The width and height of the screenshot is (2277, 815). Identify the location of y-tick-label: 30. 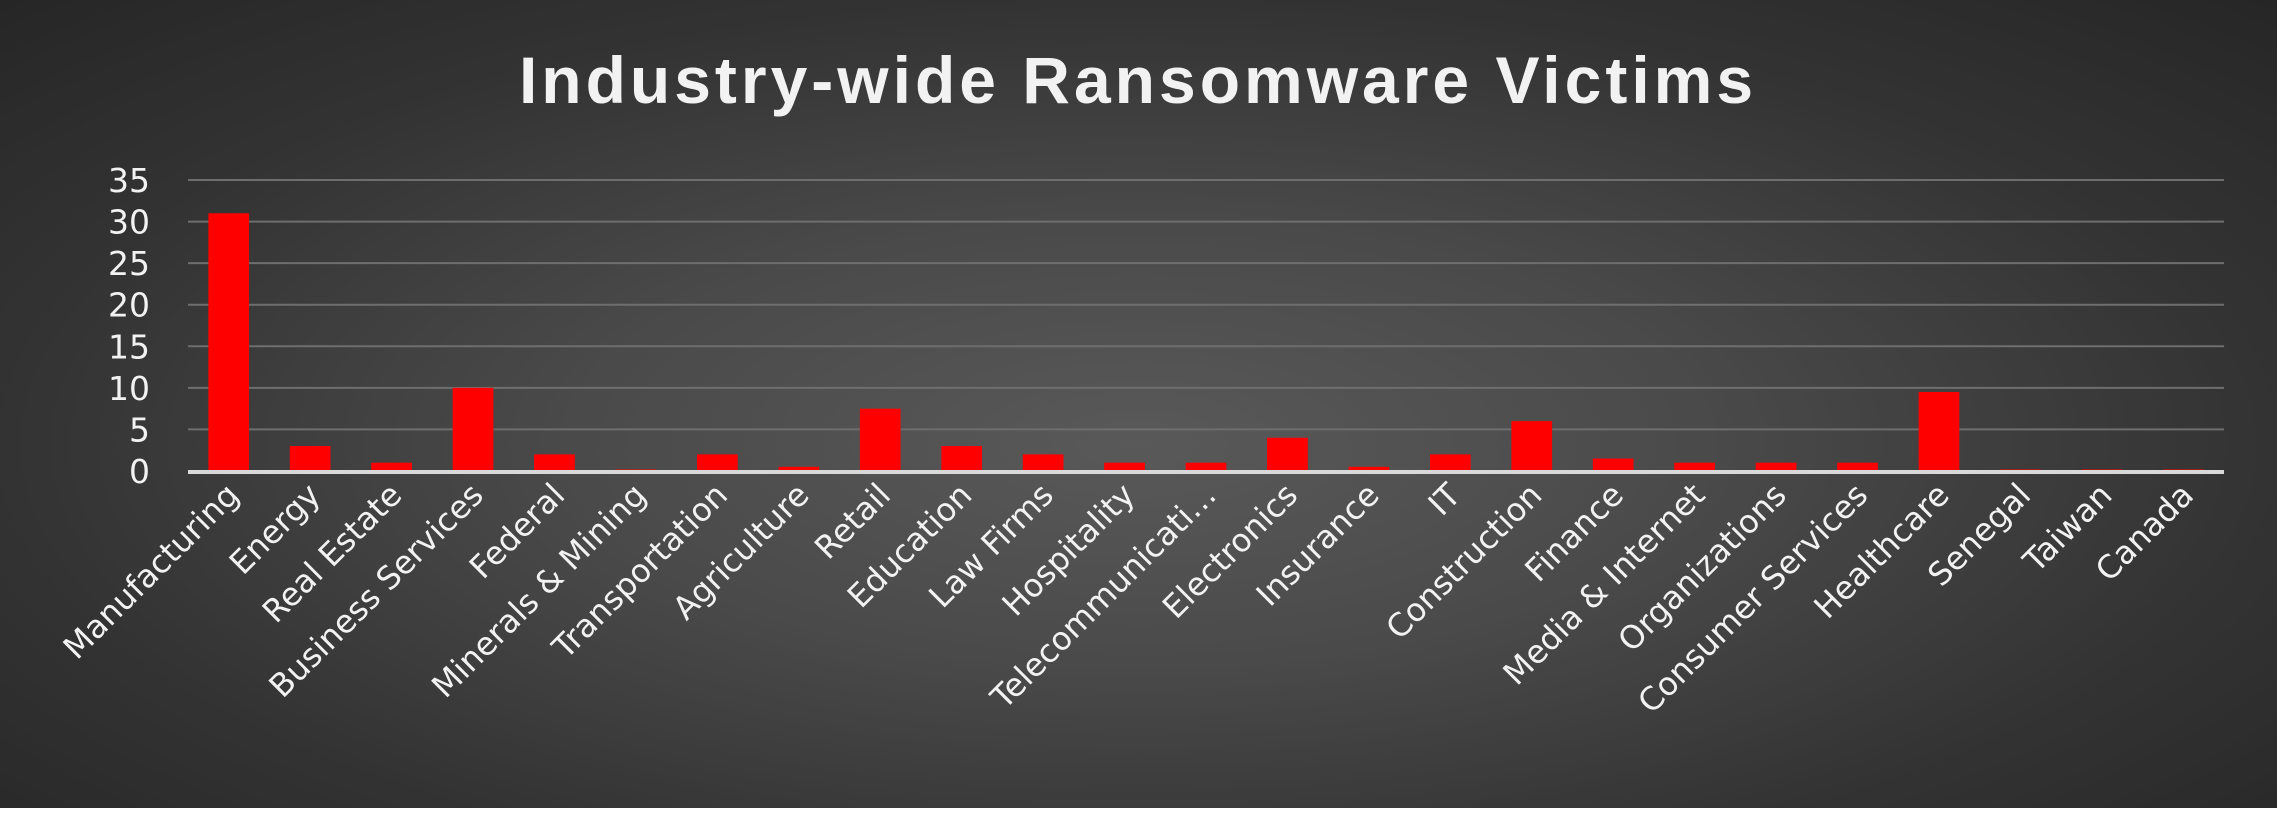
(129, 222).